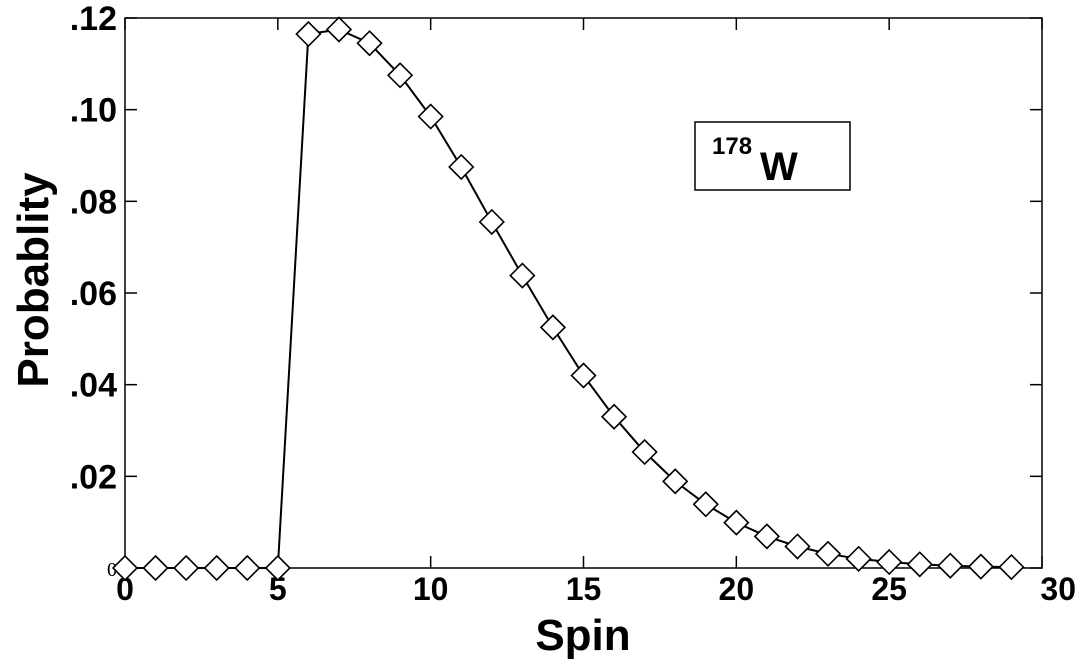  I want to click on x-tick-label: 10, so click(431, 589).